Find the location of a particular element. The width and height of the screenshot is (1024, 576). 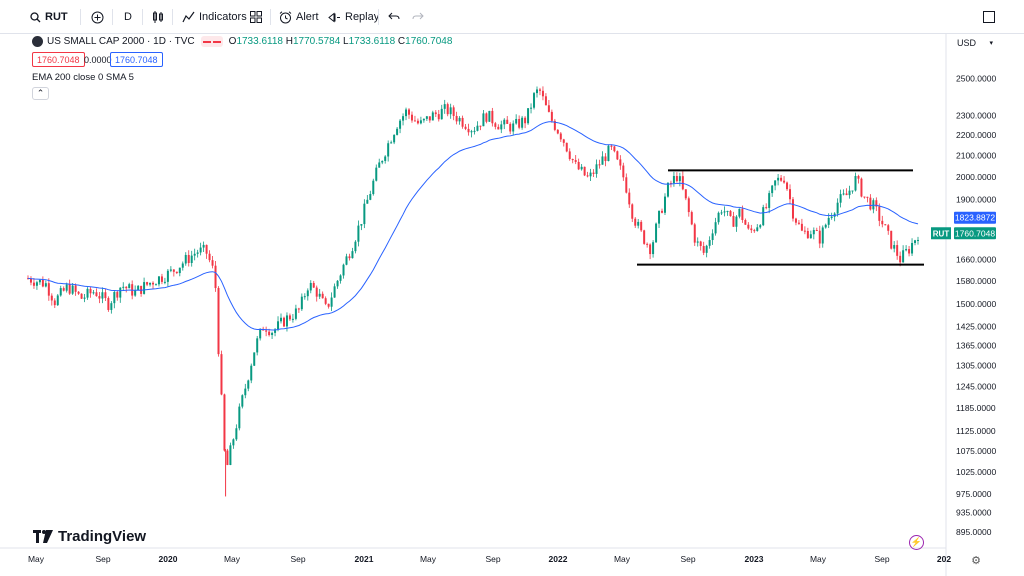

plus-circle-icon is located at coordinates (97, 17).